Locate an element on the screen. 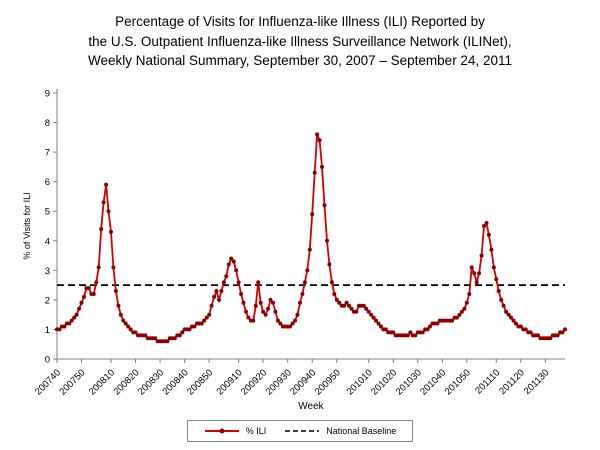  y-tick-label: 9 is located at coordinates (47, 93).